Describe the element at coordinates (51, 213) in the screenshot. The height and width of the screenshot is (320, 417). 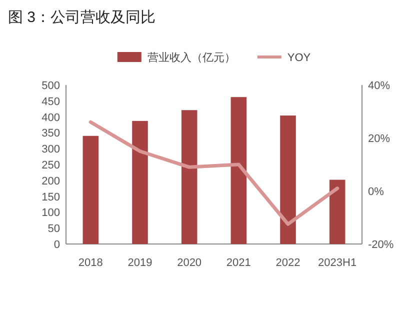
I see `y-tick-label: 100` at that location.